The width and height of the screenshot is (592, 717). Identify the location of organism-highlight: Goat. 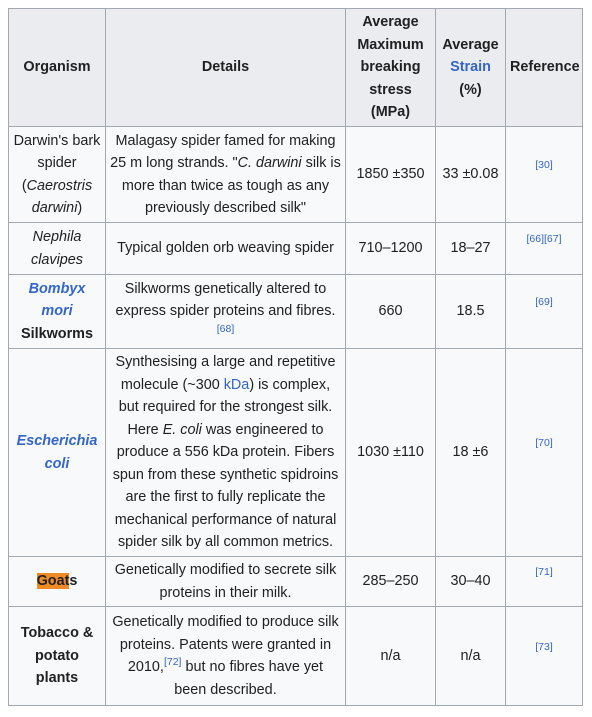
(53, 581).